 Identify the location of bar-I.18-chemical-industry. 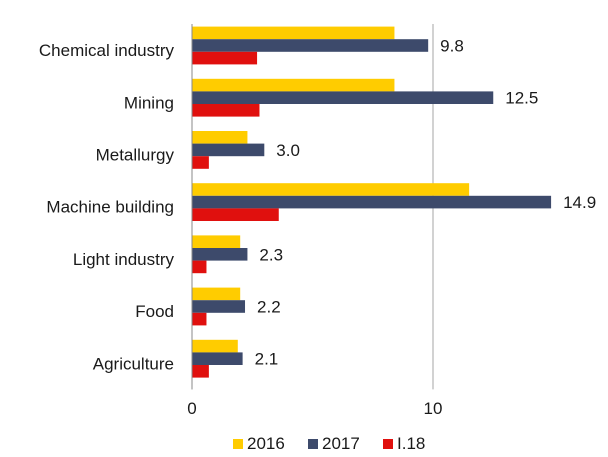
(225, 58).